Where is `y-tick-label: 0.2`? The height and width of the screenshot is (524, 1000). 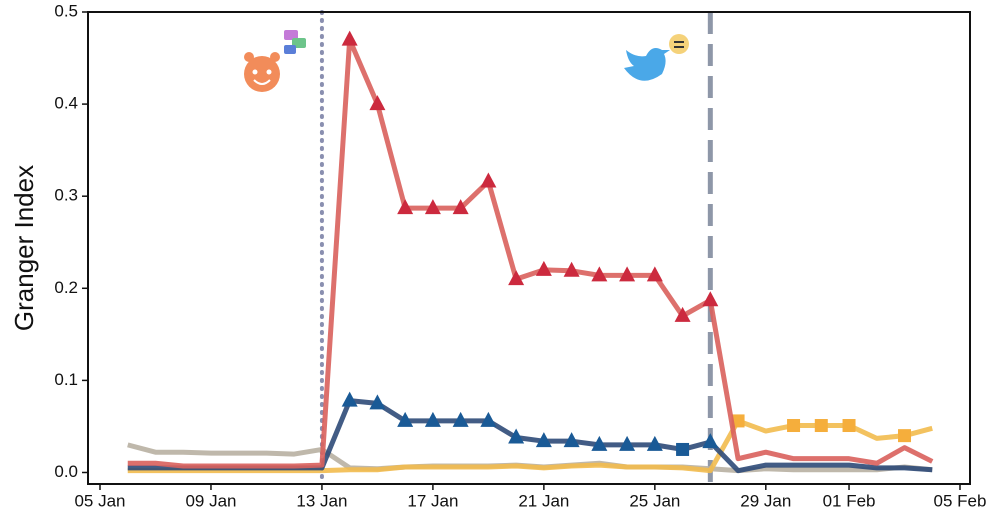
y-tick-label: 0.2 is located at coordinates (66, 287).